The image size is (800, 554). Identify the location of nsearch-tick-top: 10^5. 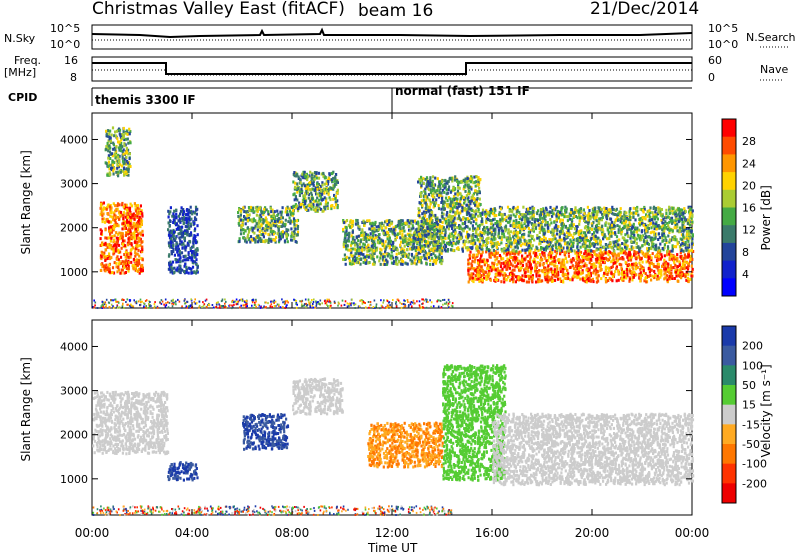
(723, 28).